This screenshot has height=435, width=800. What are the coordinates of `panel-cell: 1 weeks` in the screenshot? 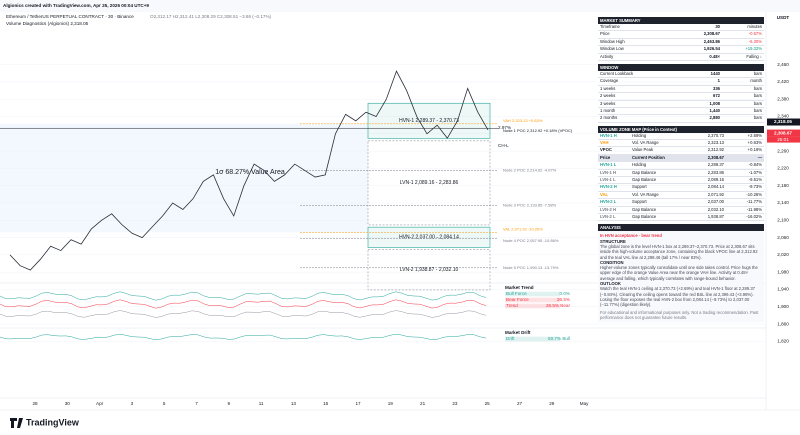 It's located at (608, 88).